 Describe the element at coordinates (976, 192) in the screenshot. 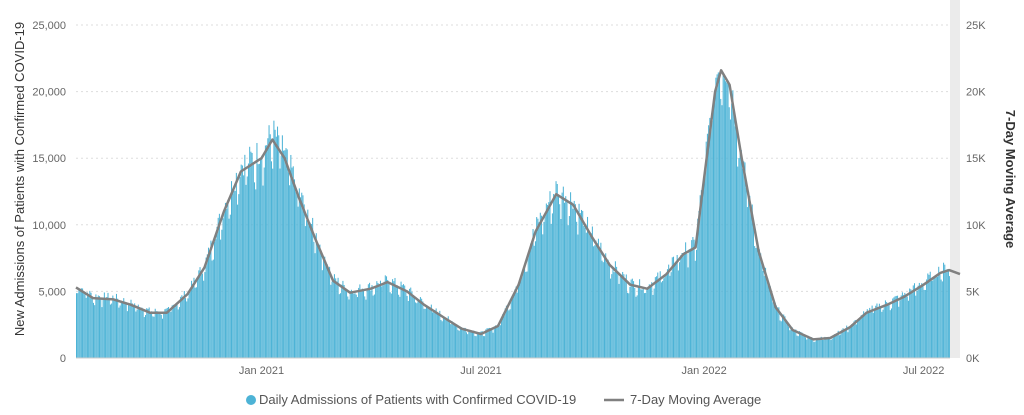

I see `y-axis-right-ticks: 0K 5K 10K 15K 20K 25K` at that location.